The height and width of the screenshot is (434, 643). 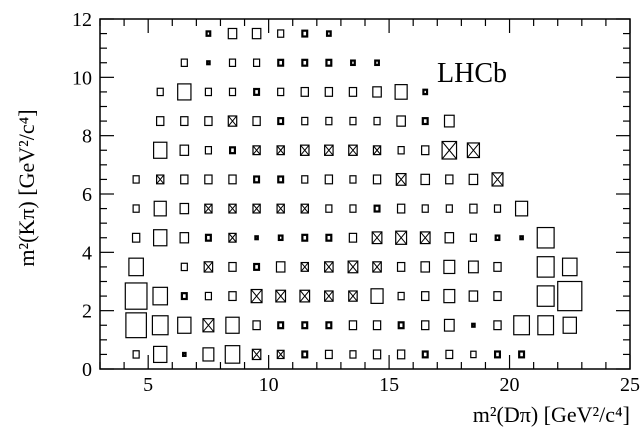 I want to click on x-tick-label: 10, so click(x=269, y=385).